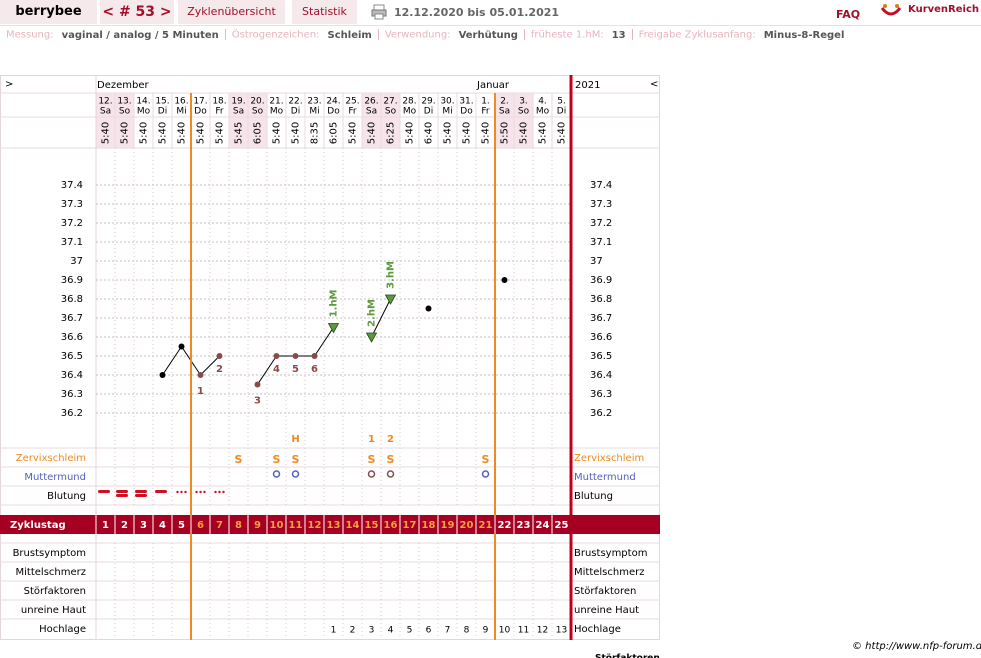  Describe the element at coordinates (277, 112) in the screenshot. I see `weekday: Mo` at that location.